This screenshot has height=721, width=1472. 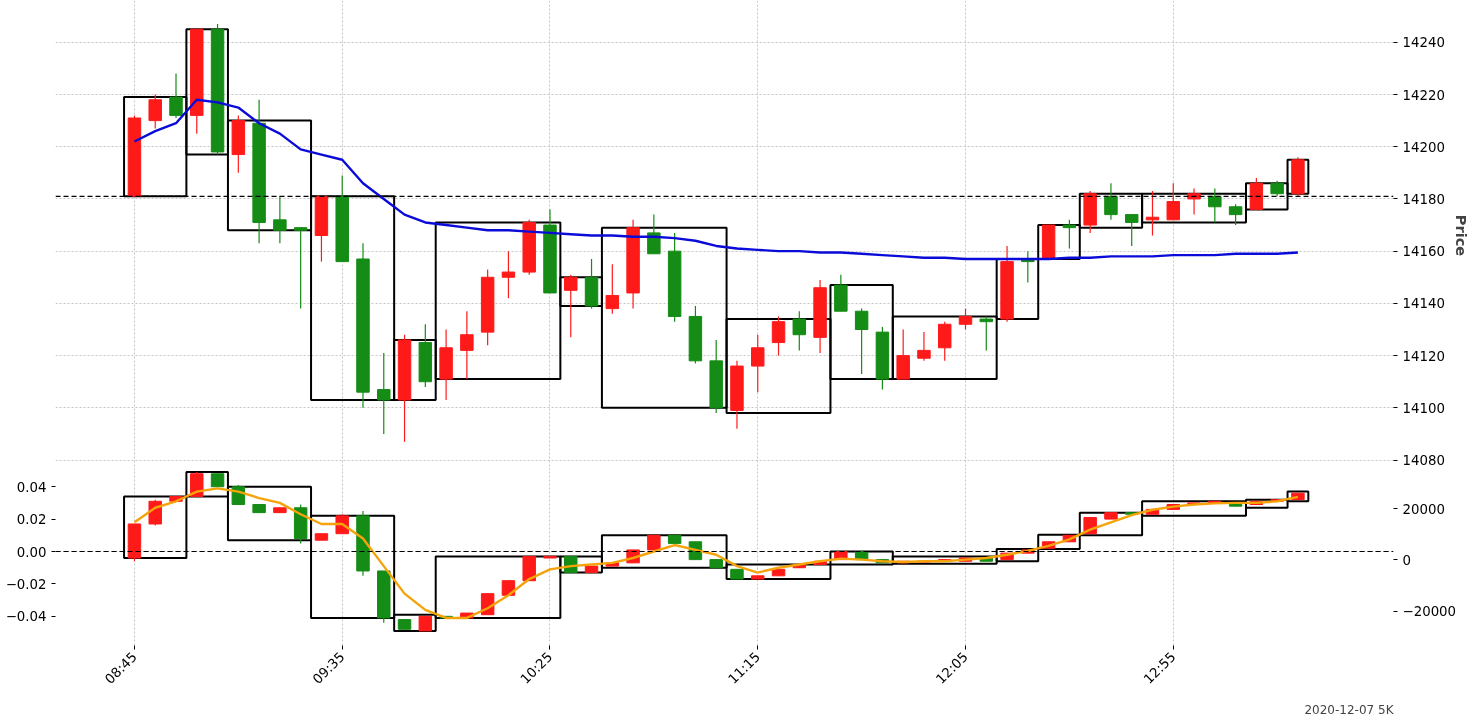 What do you see at coordinates (1423, 252) in the screenshot?
I see `y-tick-label: 14160` at bounding box center [1423, 252].